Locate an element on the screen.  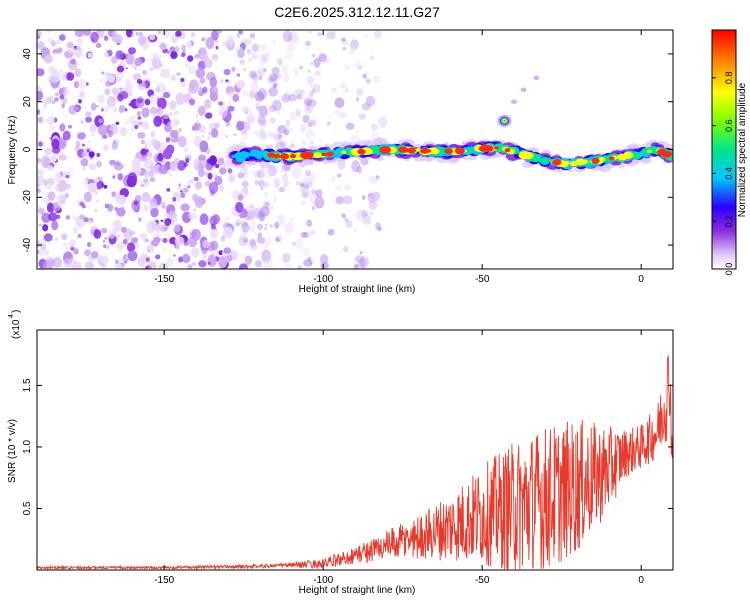
snr-y-label: SNR (10 * v/v) is located at coordinates (12, 451).